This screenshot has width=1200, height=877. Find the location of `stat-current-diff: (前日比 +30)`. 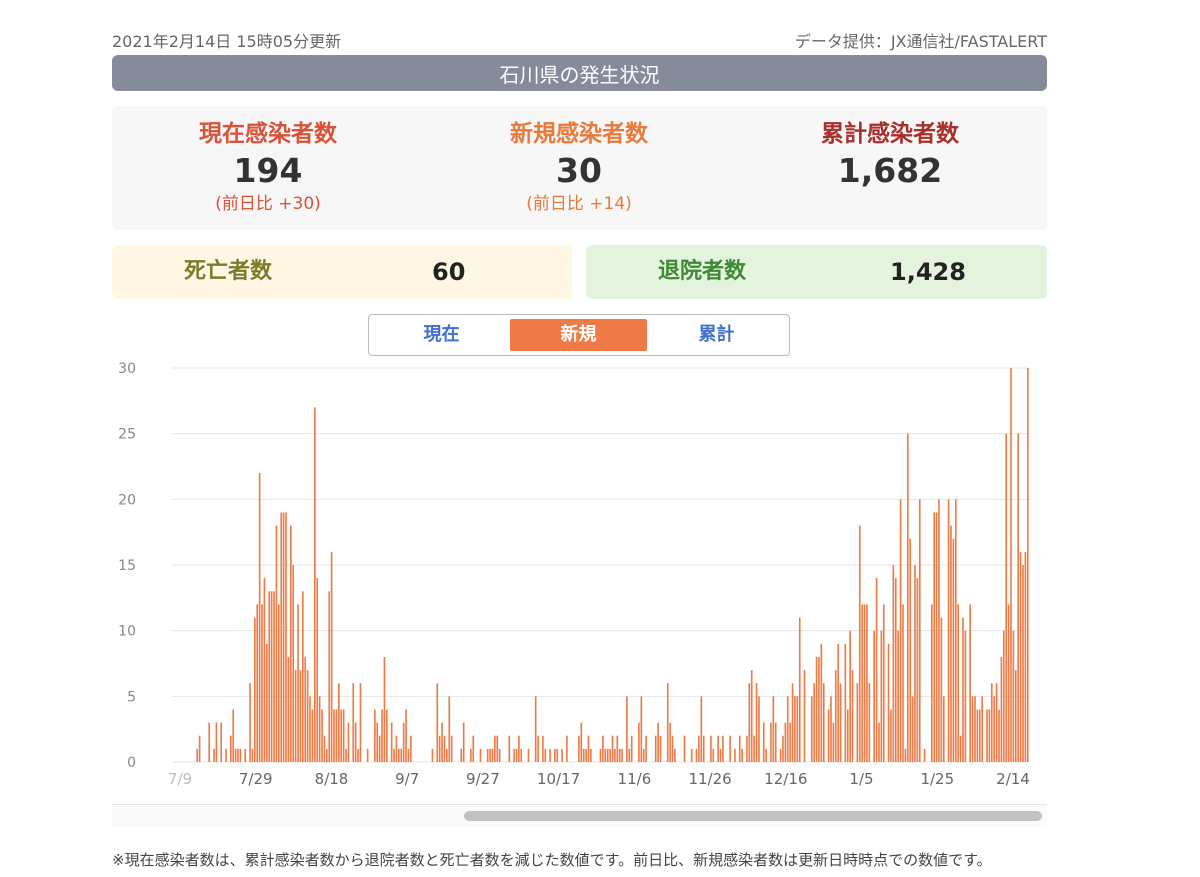

stat-current-diff: (前日比 +30) is located at coordinates (268, 204).